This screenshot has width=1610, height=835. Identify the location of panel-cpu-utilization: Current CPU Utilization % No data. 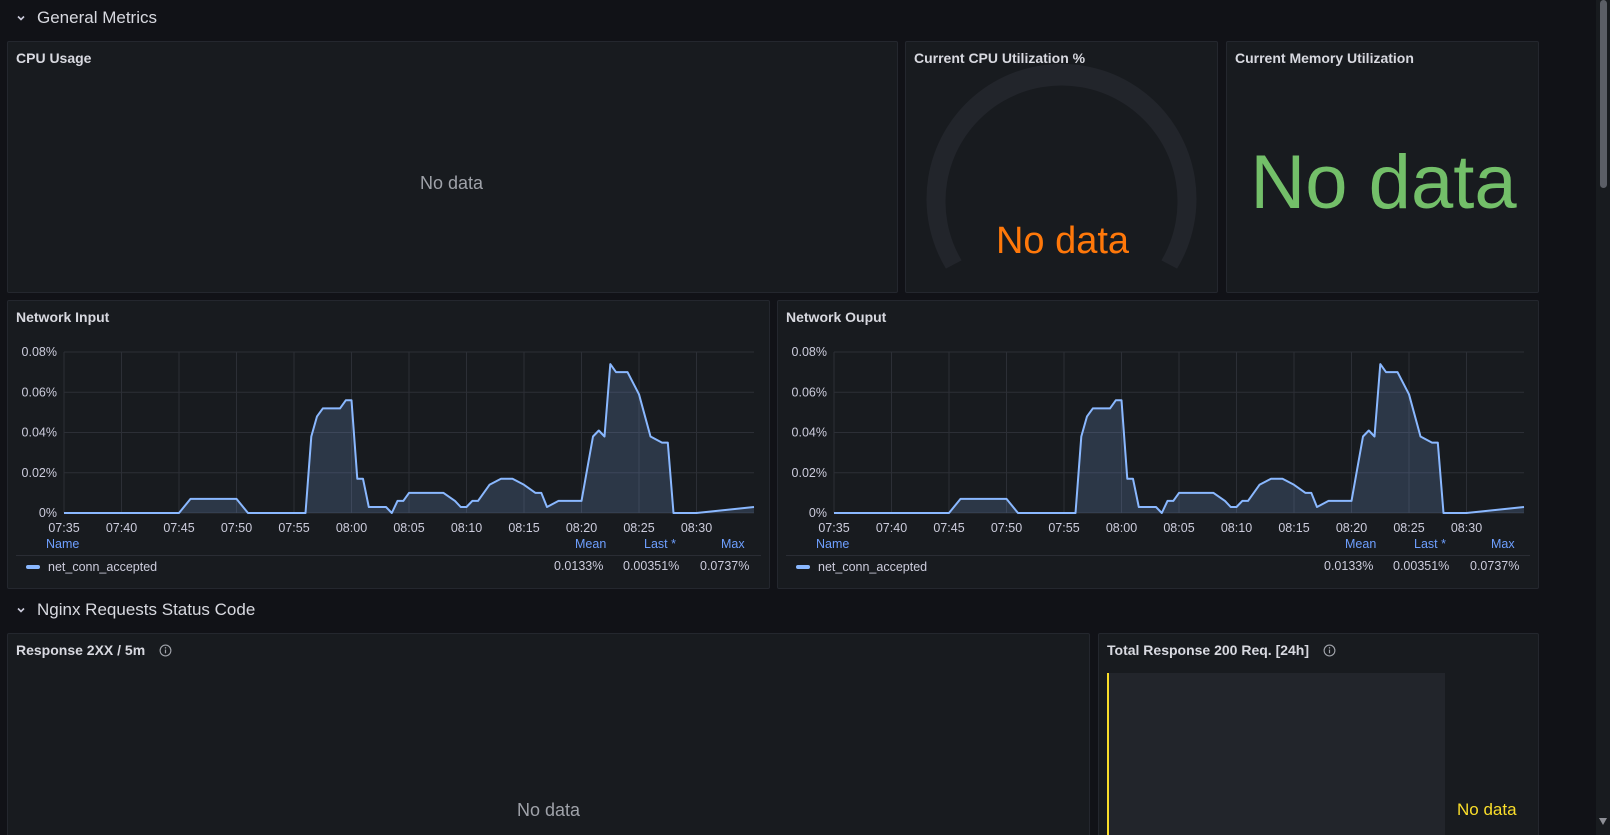
(1061, 167).